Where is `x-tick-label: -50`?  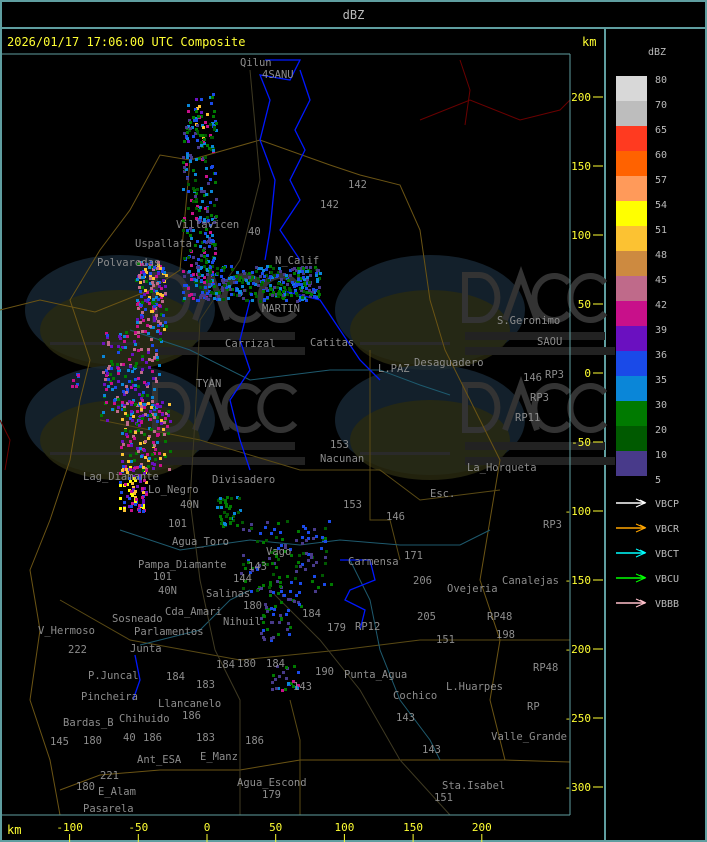
x-tick-label: -50 is located at coordinates (138, 827).